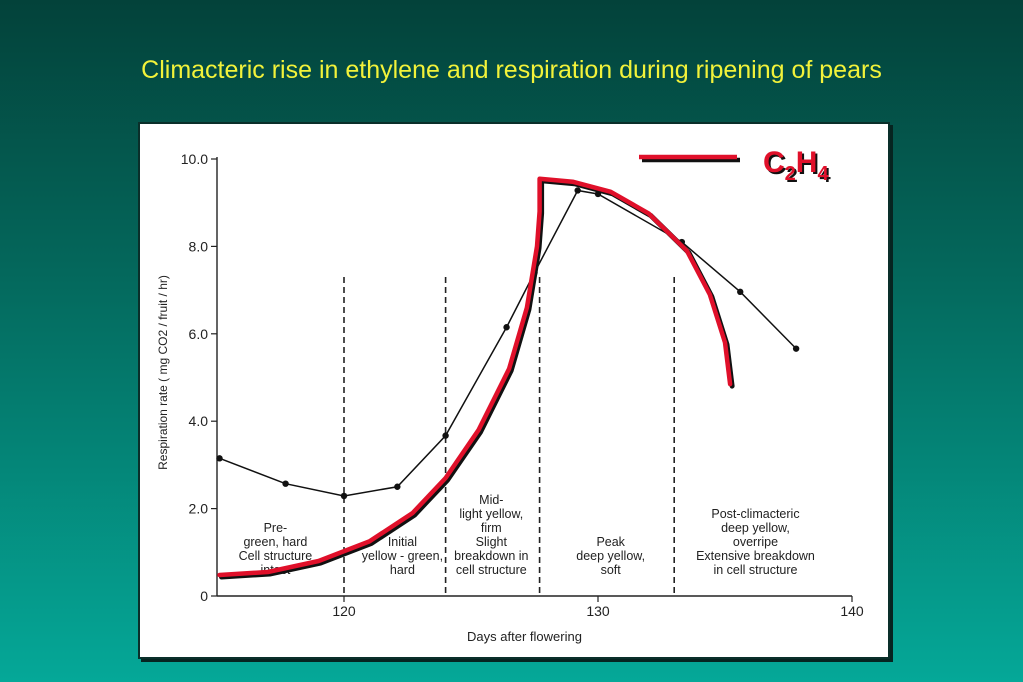 The width and height of the screenshot is (1023, 682). I want to click on y-tick-label: 2.0, so click(199, 509).